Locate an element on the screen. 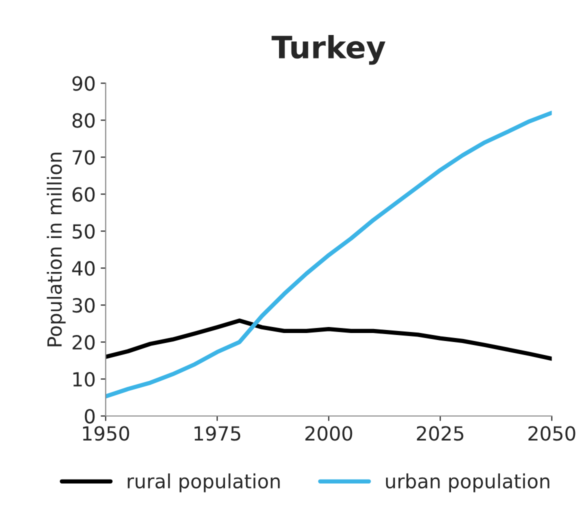 Image resolution: width=587 pixels, height=520 pixels. x-tick-label: 2025 is located at coordinates (440, 433).